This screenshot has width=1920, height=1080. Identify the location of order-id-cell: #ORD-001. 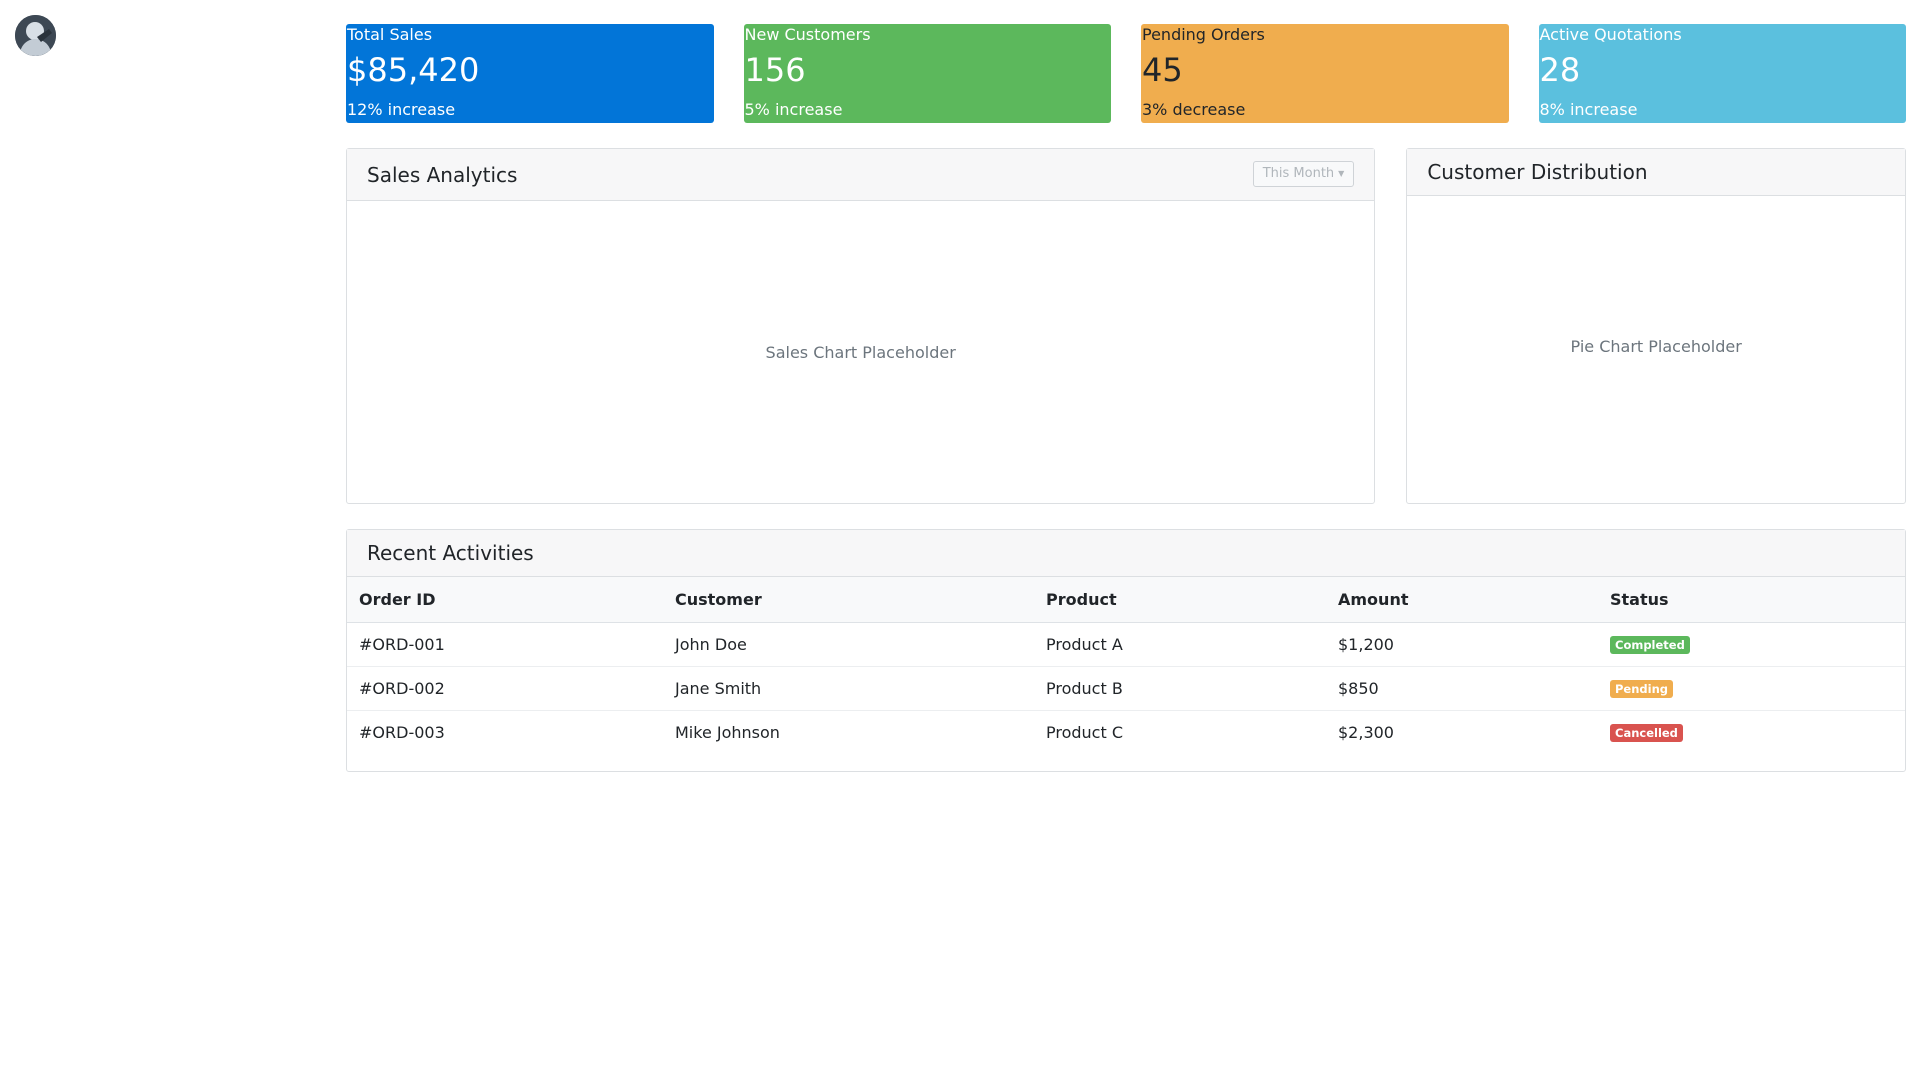
(402, 644).